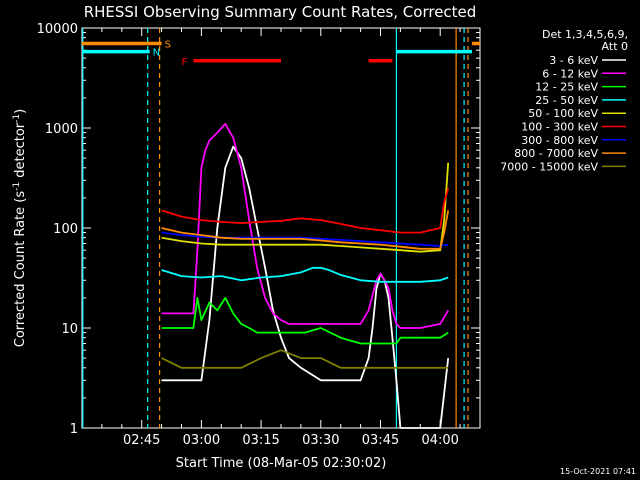 Image resolution: width=640 pixels, height=480 pixels. I want to click on x-tick-label: 02:45, so click(141, 440).